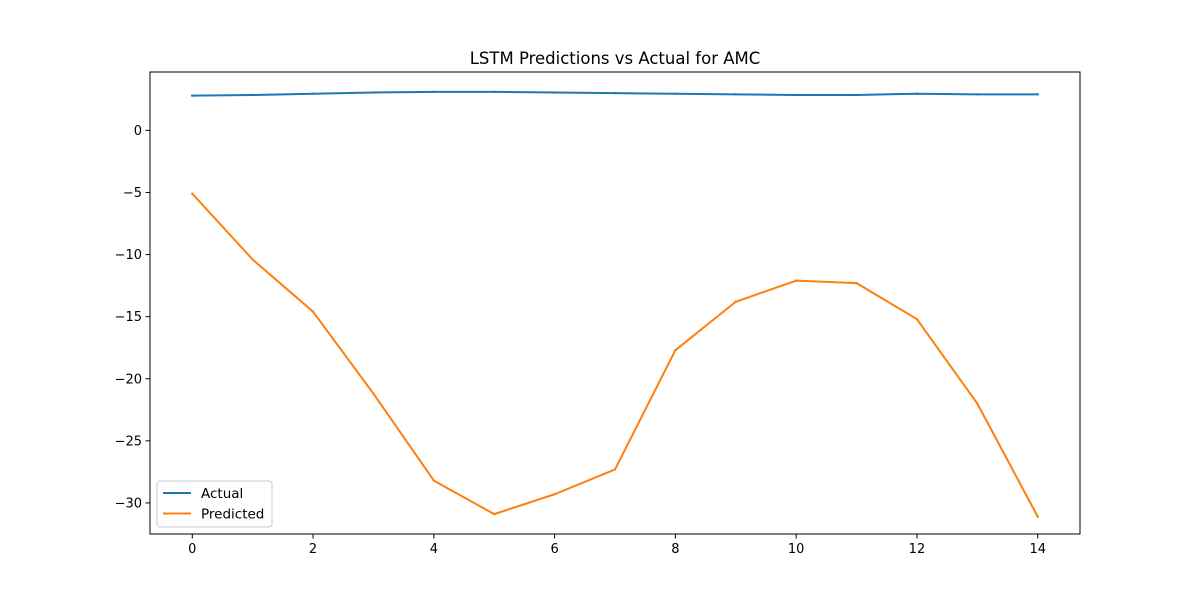 Image resolution: width=1200 pixels, height=600 pixels. I want to click on y-tick-label: −15, so click(128, 317).